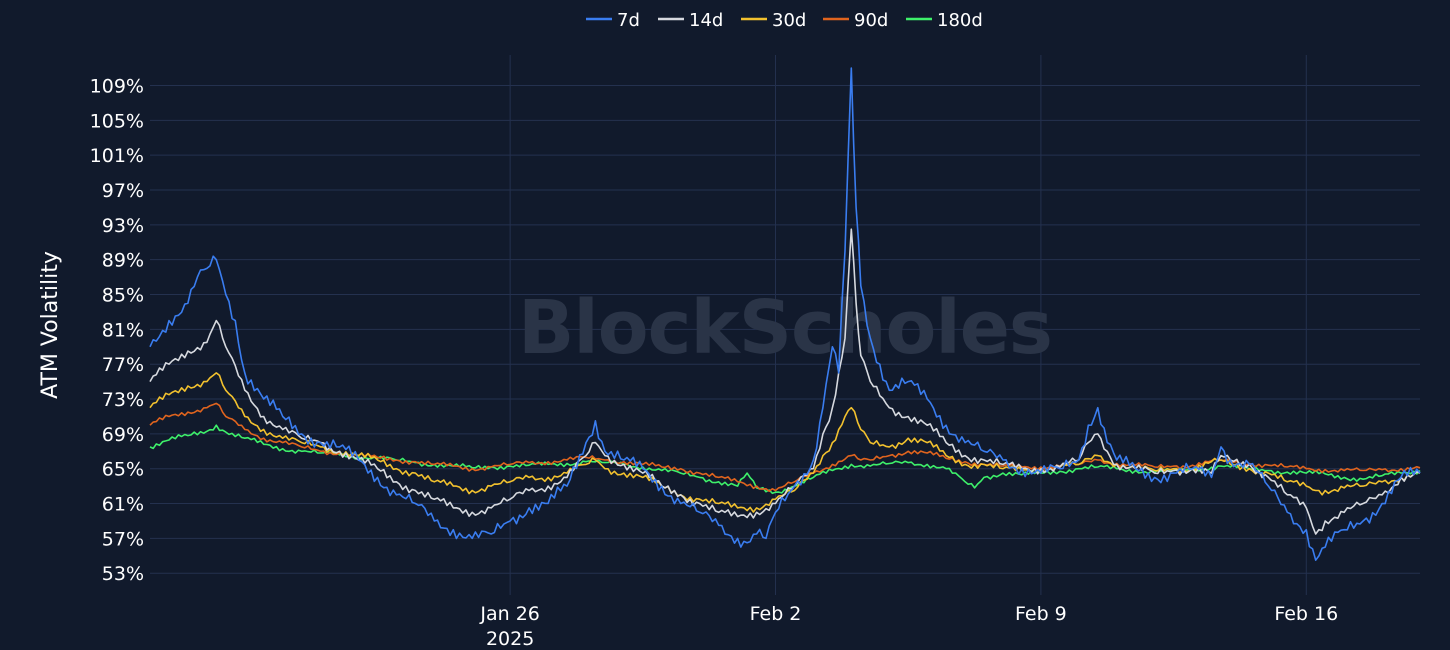  What do you see at coordinates (908, 626) in the screenshot?
I see `x-tick-labels: Jan 26 2025 Feb 2 Feb 9 Feb 16` at bounding box center [908, 626].